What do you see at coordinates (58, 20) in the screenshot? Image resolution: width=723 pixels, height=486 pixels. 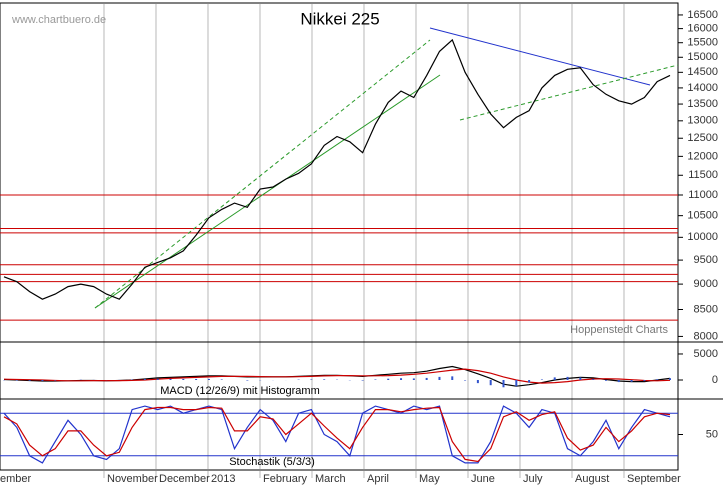 I see `watermark: www.chartbuero.de` at bounding box center [58, 20].